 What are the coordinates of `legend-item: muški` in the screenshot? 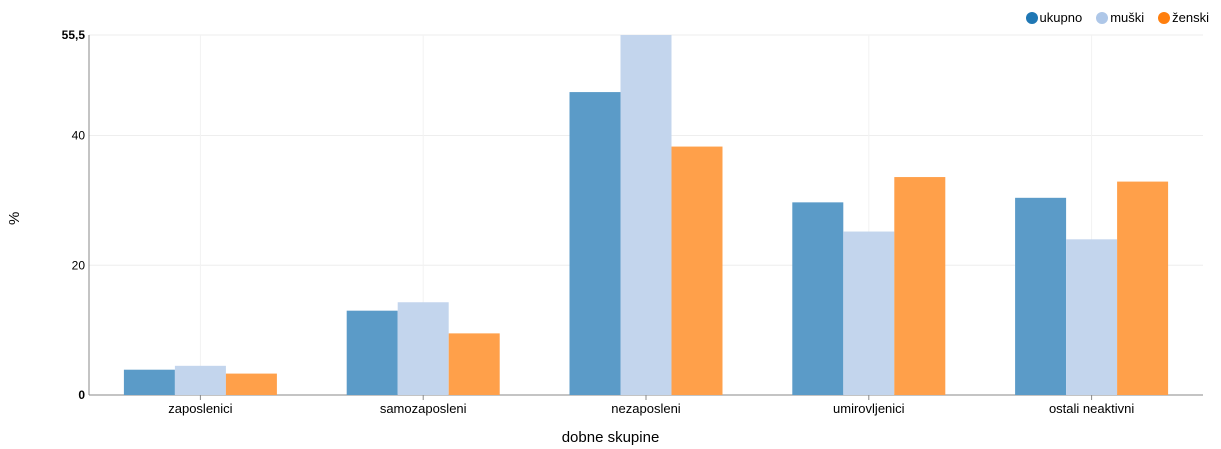 It's located at (1120, 17).